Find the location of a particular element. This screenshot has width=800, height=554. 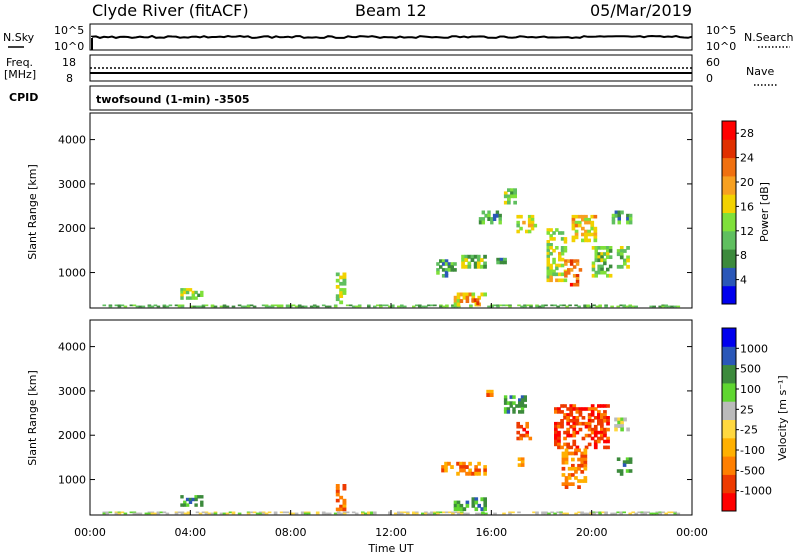

y-tick-label: 3000 is located at coordinates (72, 391).